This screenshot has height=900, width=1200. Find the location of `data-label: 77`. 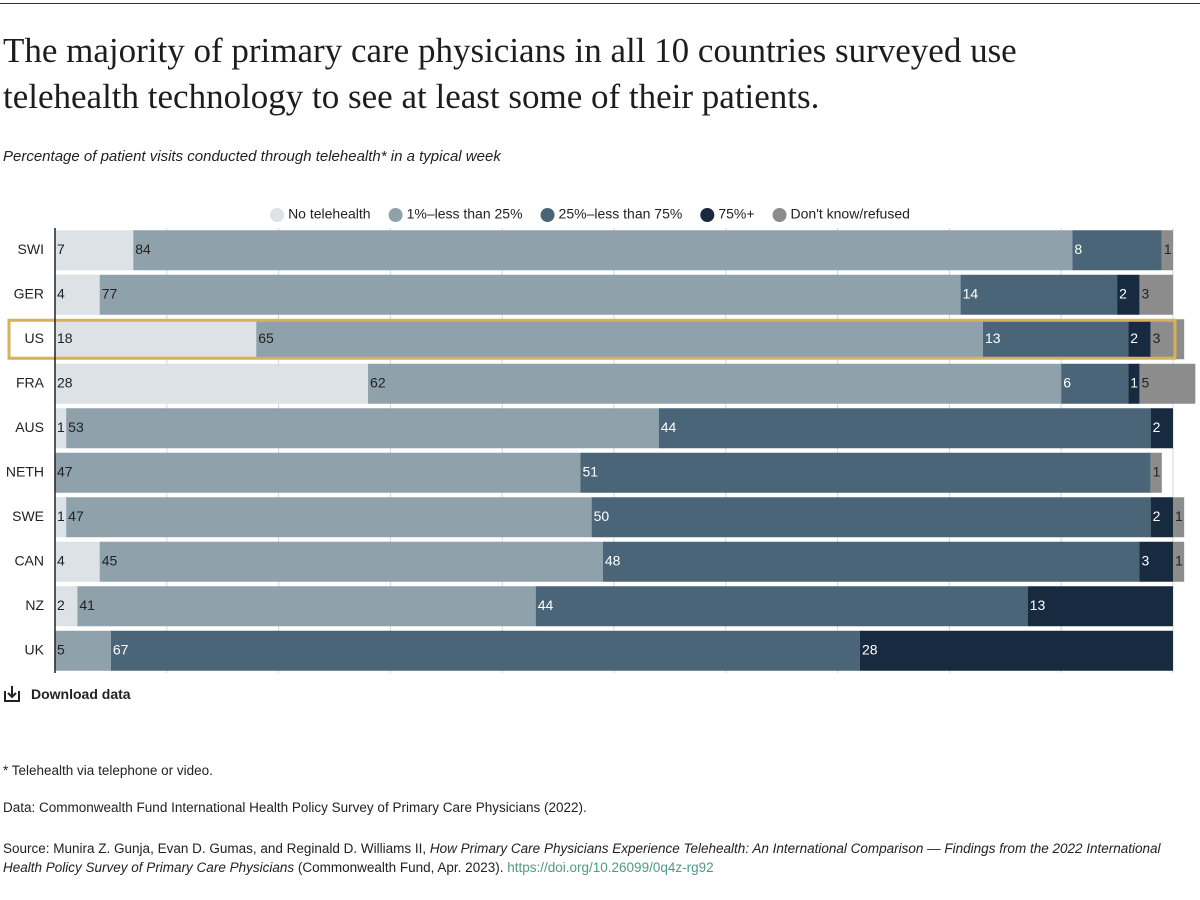

data-label: 77 is located at coordinates (110, 293).